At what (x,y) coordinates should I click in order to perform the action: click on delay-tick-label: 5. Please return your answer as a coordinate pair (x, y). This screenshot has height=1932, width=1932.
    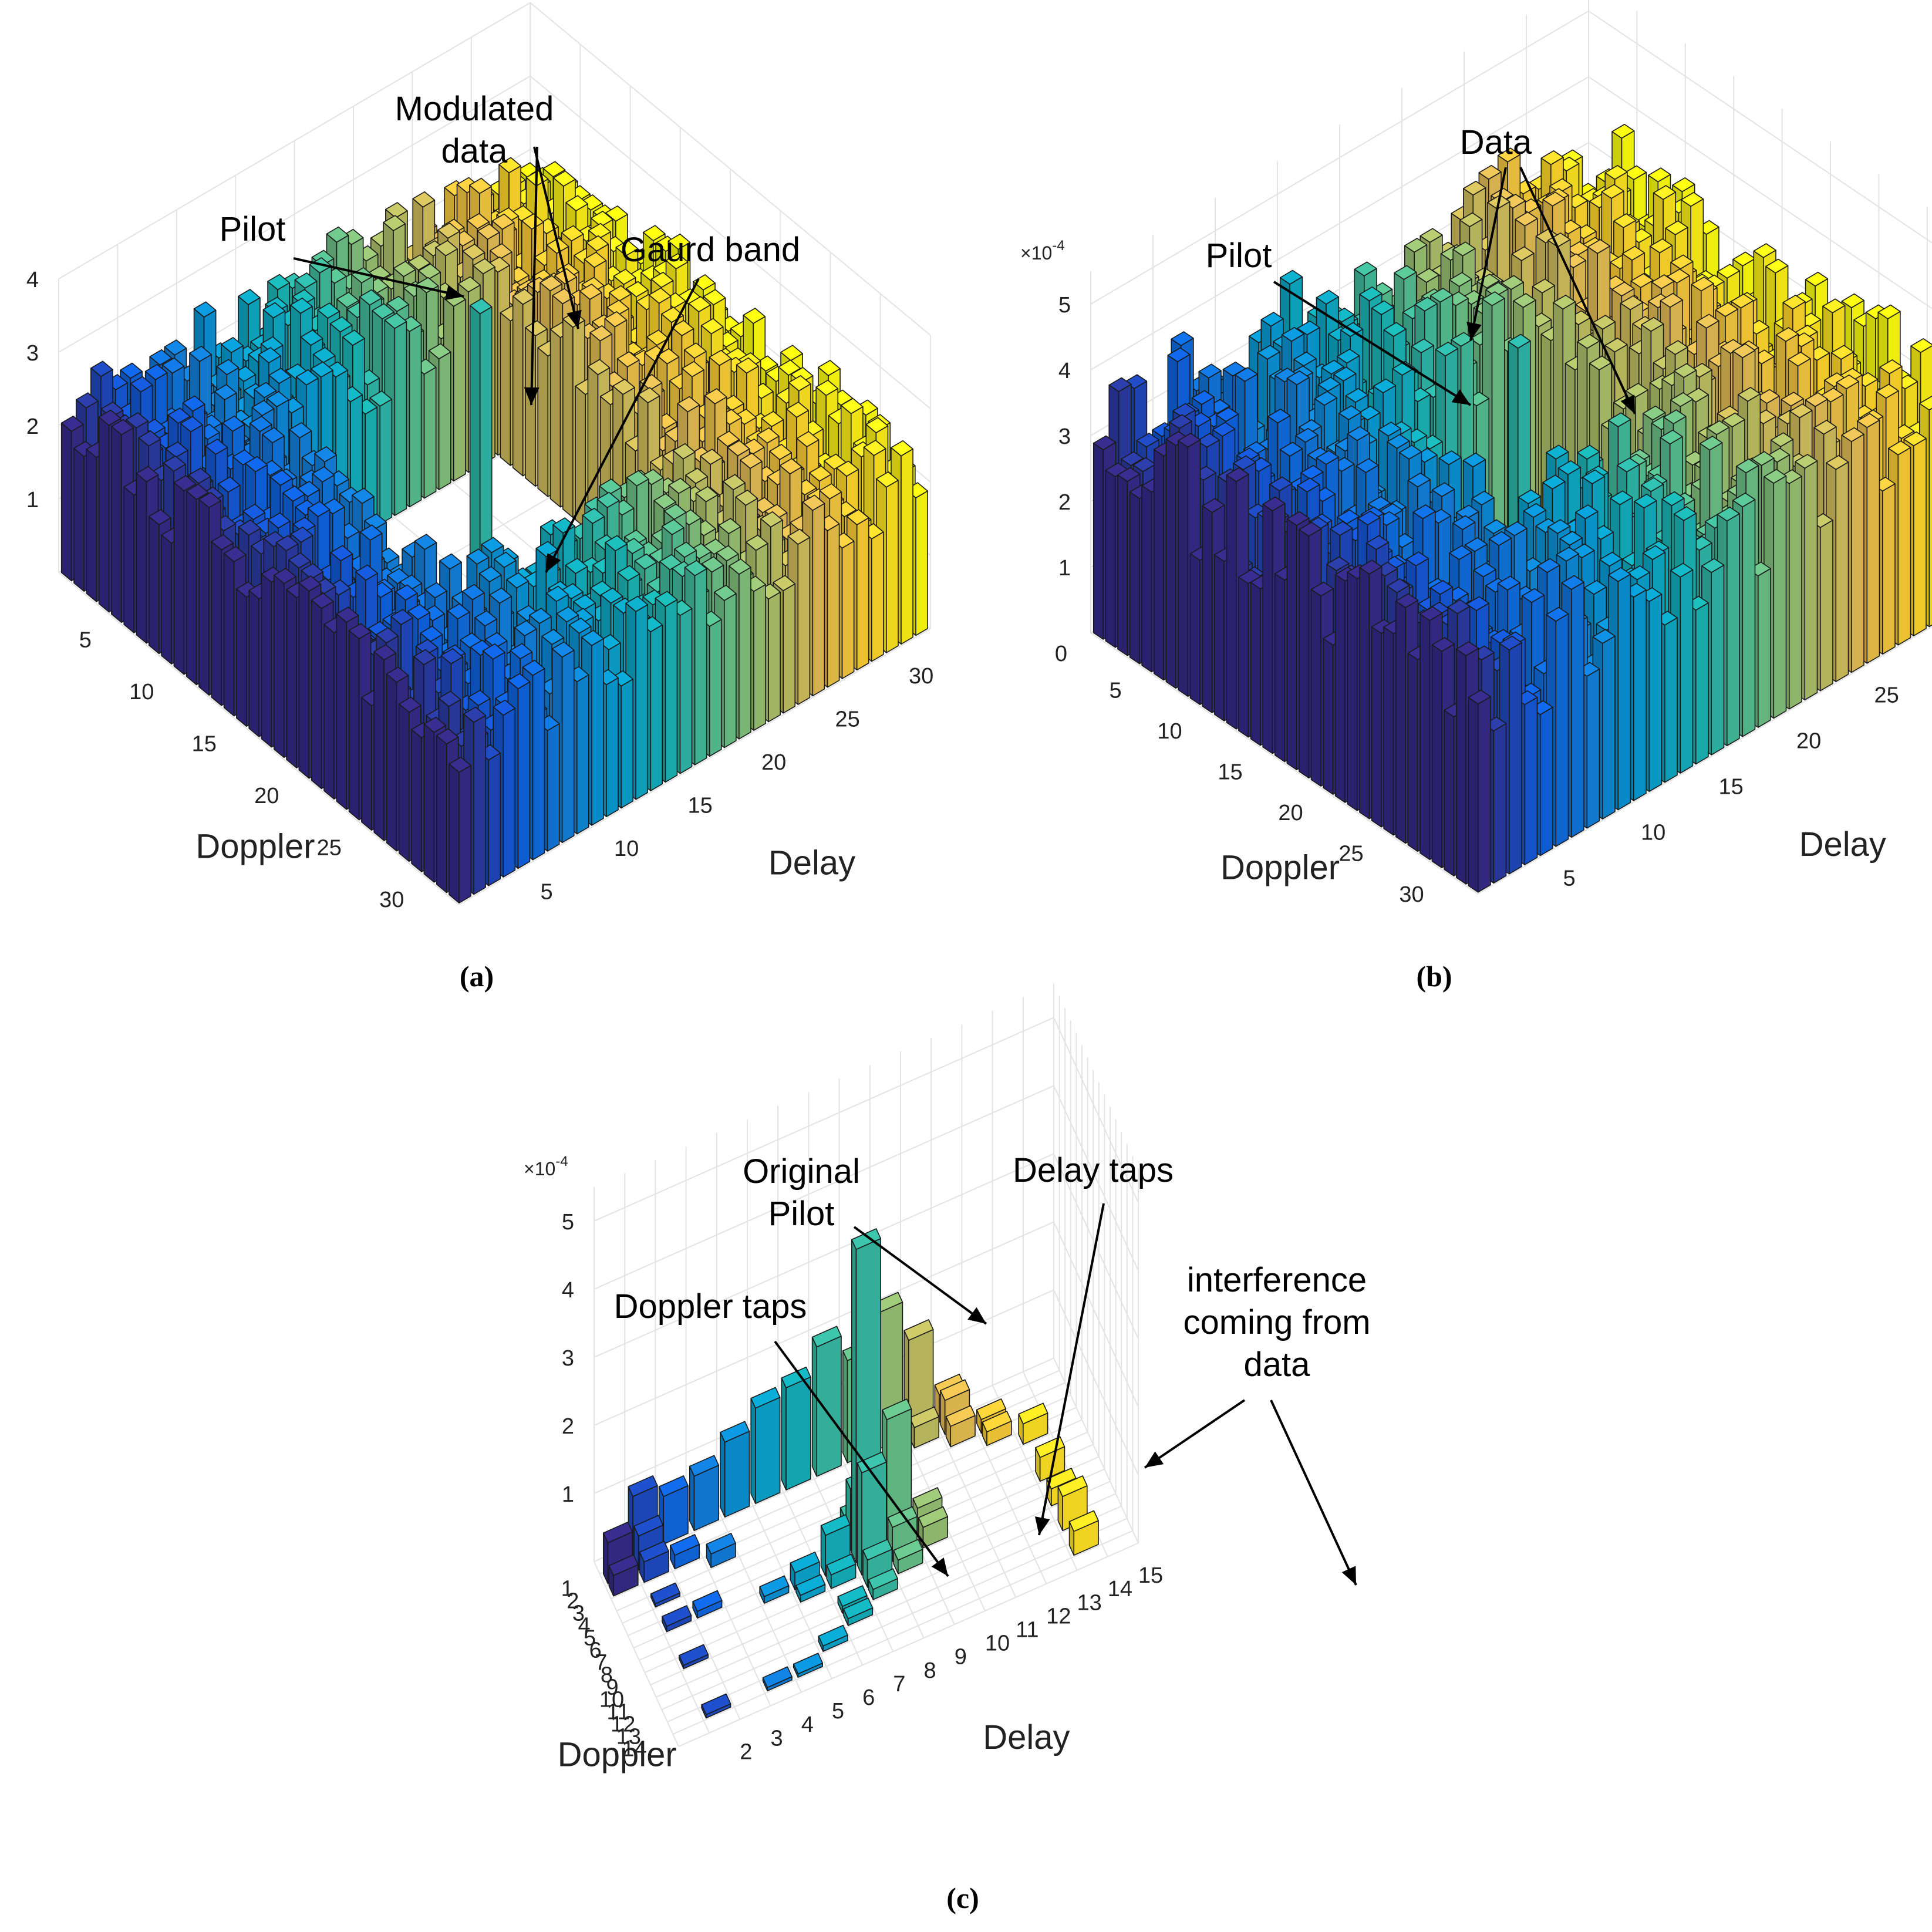
    Looking at the image, I should click on (547, 891).